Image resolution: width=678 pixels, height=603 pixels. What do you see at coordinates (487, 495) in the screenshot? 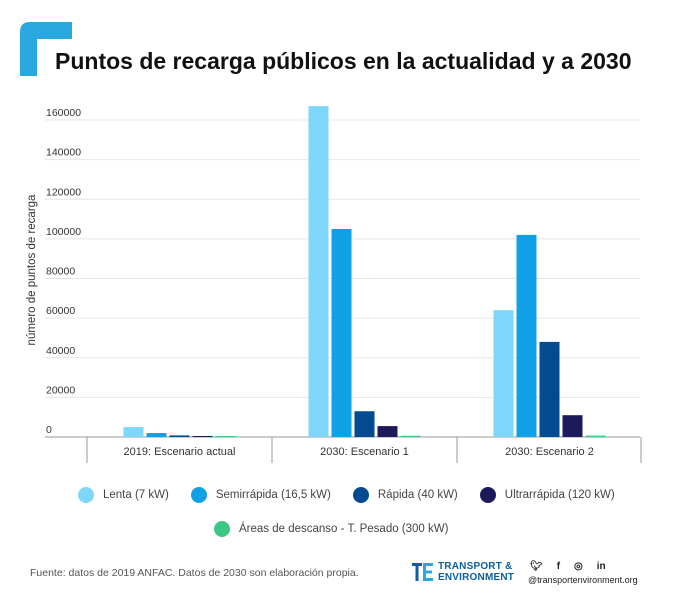
I see `legend-swatch-ultrarrapida` at bounding box center [487, 495].